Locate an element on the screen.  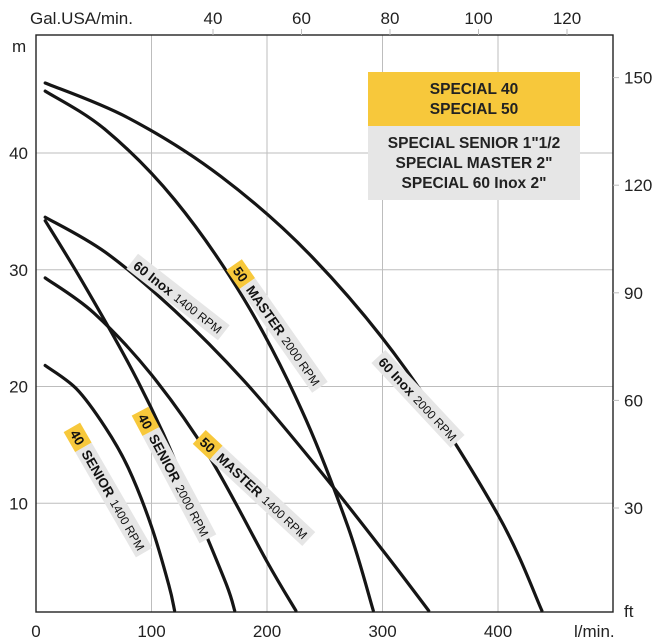
legend-item: SPECIAL MASTER 2" is located at coordinates (474, 163).